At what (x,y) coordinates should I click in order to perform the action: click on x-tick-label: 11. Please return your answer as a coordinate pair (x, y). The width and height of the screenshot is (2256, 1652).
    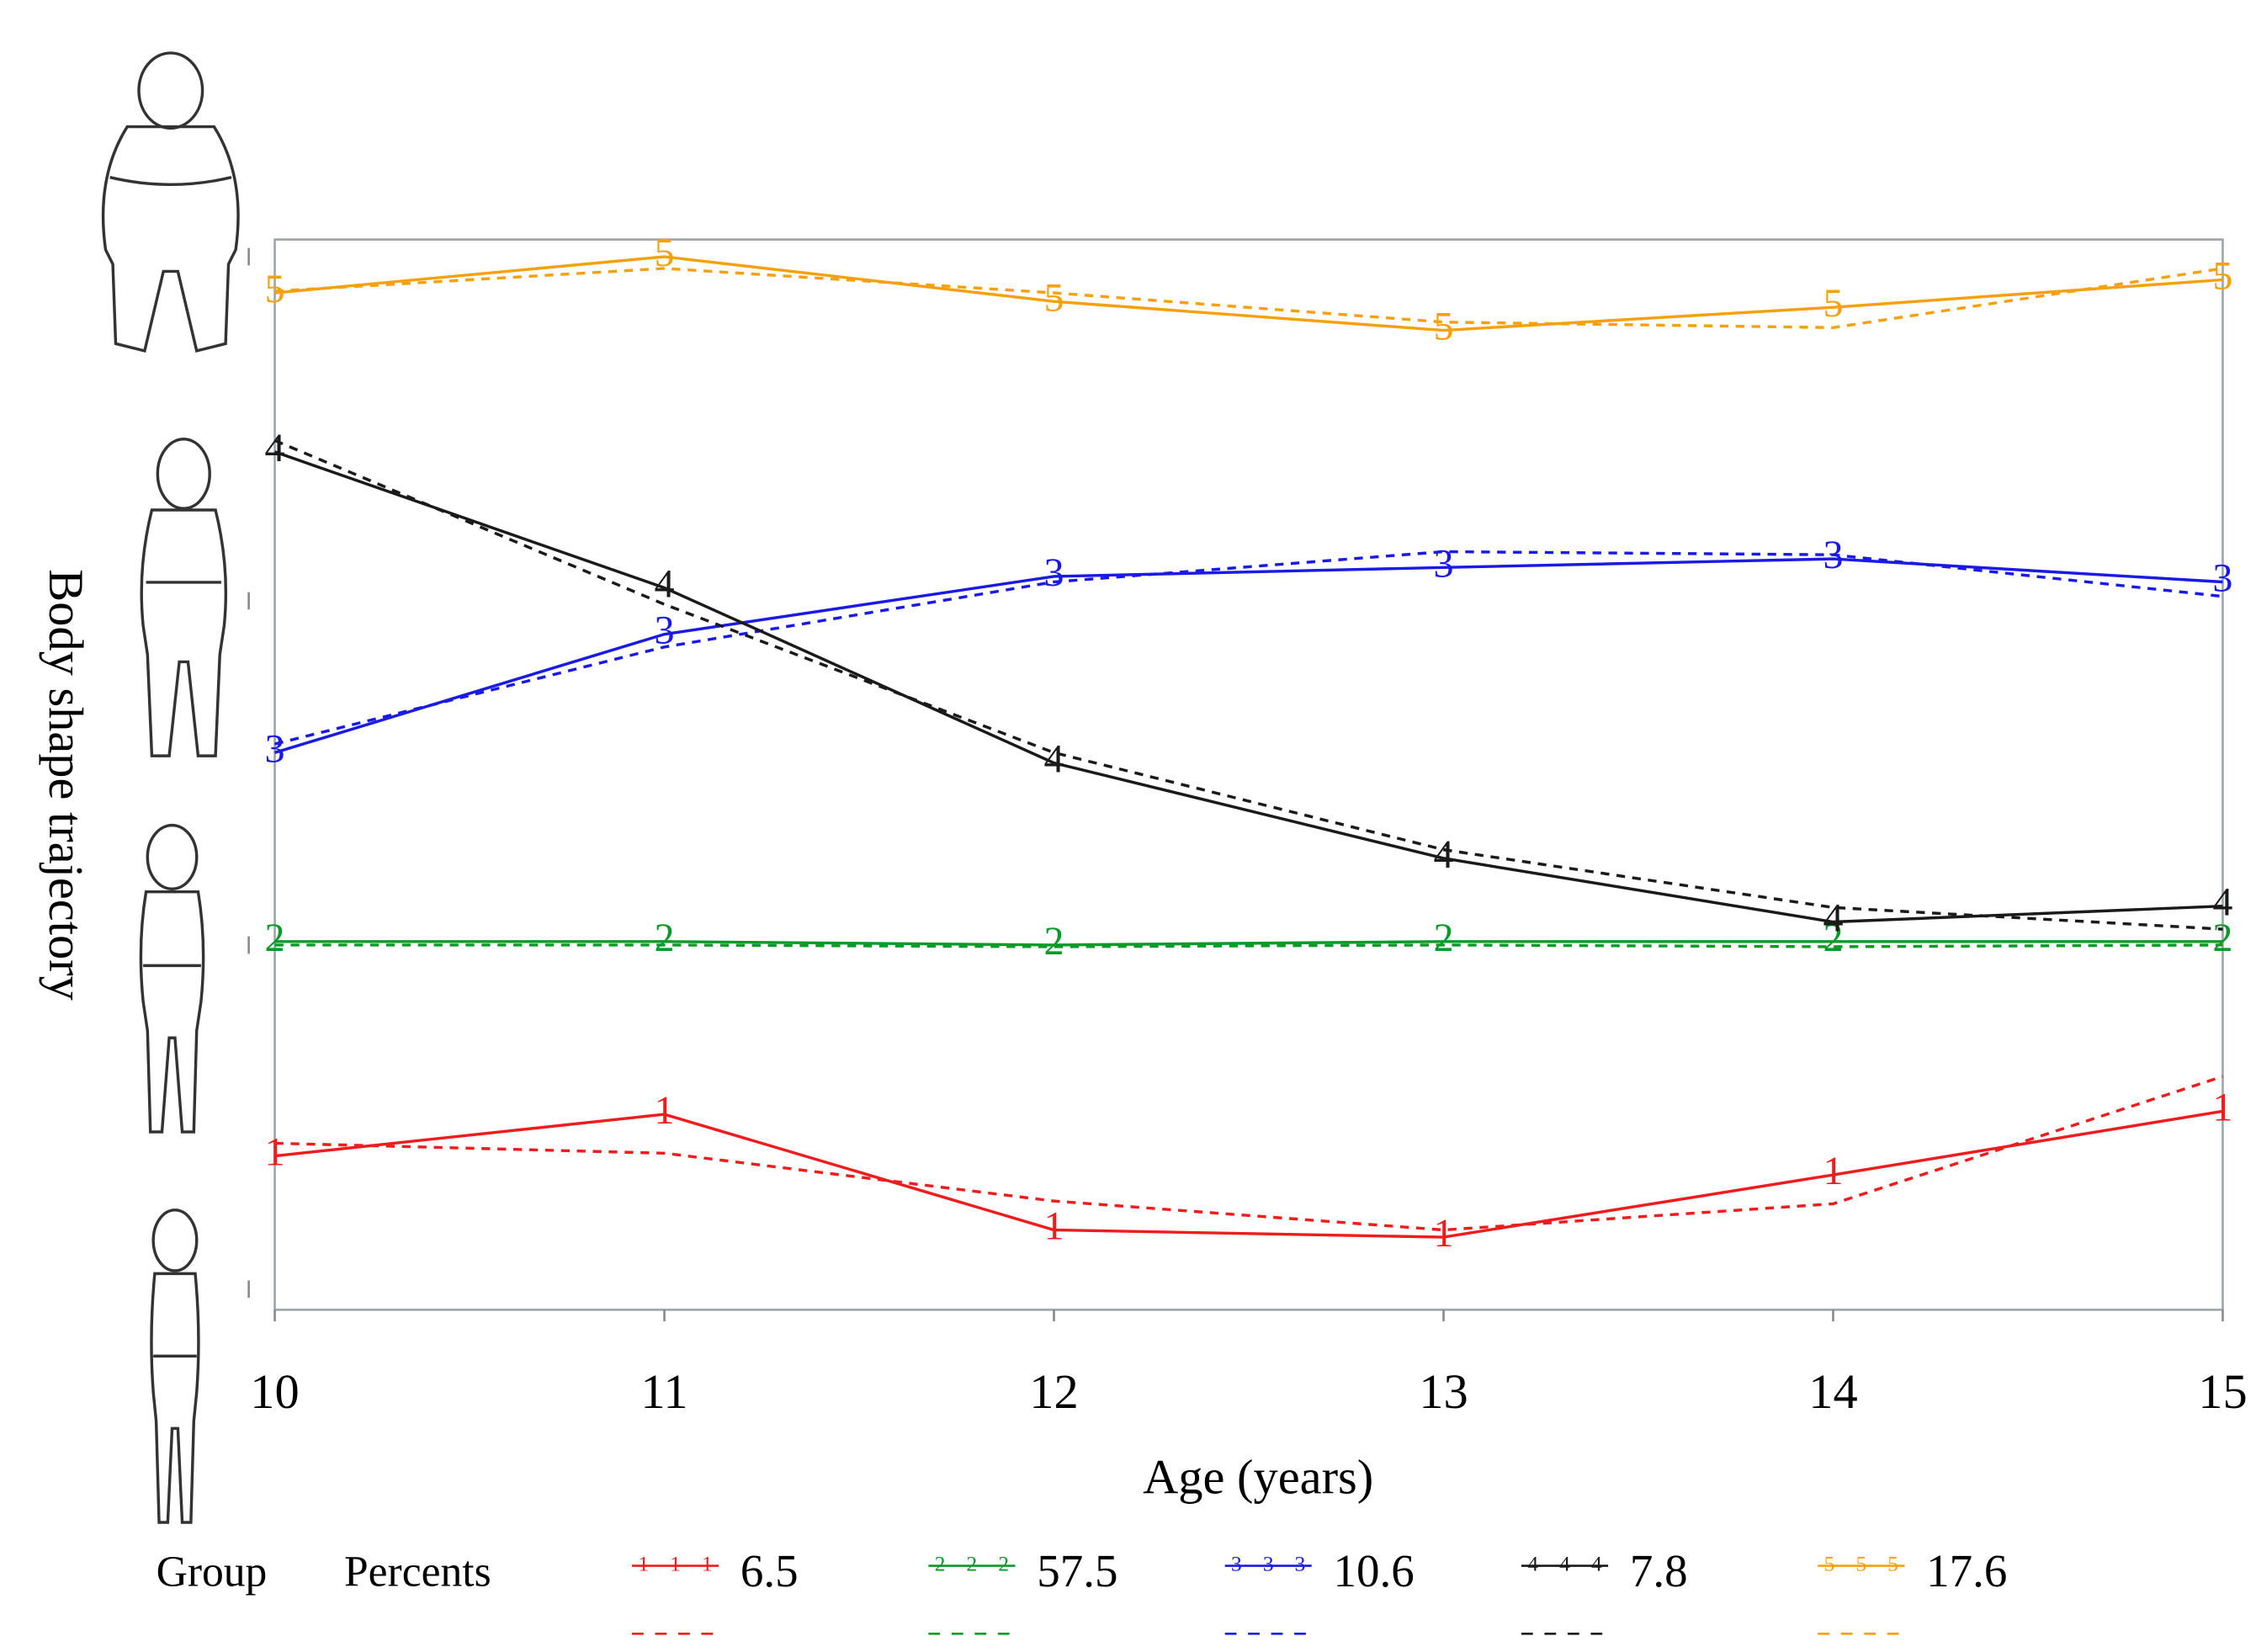
    Looking at the image, I should click on (663, 1391).